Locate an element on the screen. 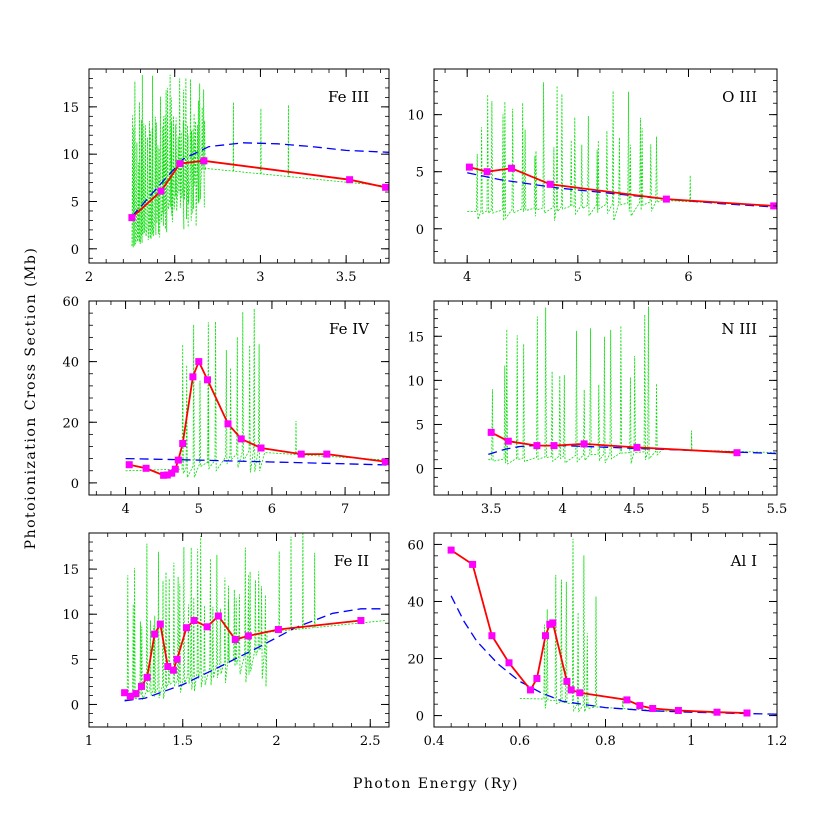 The image size is (817, 817). panel-label: O III is located at coordinates (739, 97).